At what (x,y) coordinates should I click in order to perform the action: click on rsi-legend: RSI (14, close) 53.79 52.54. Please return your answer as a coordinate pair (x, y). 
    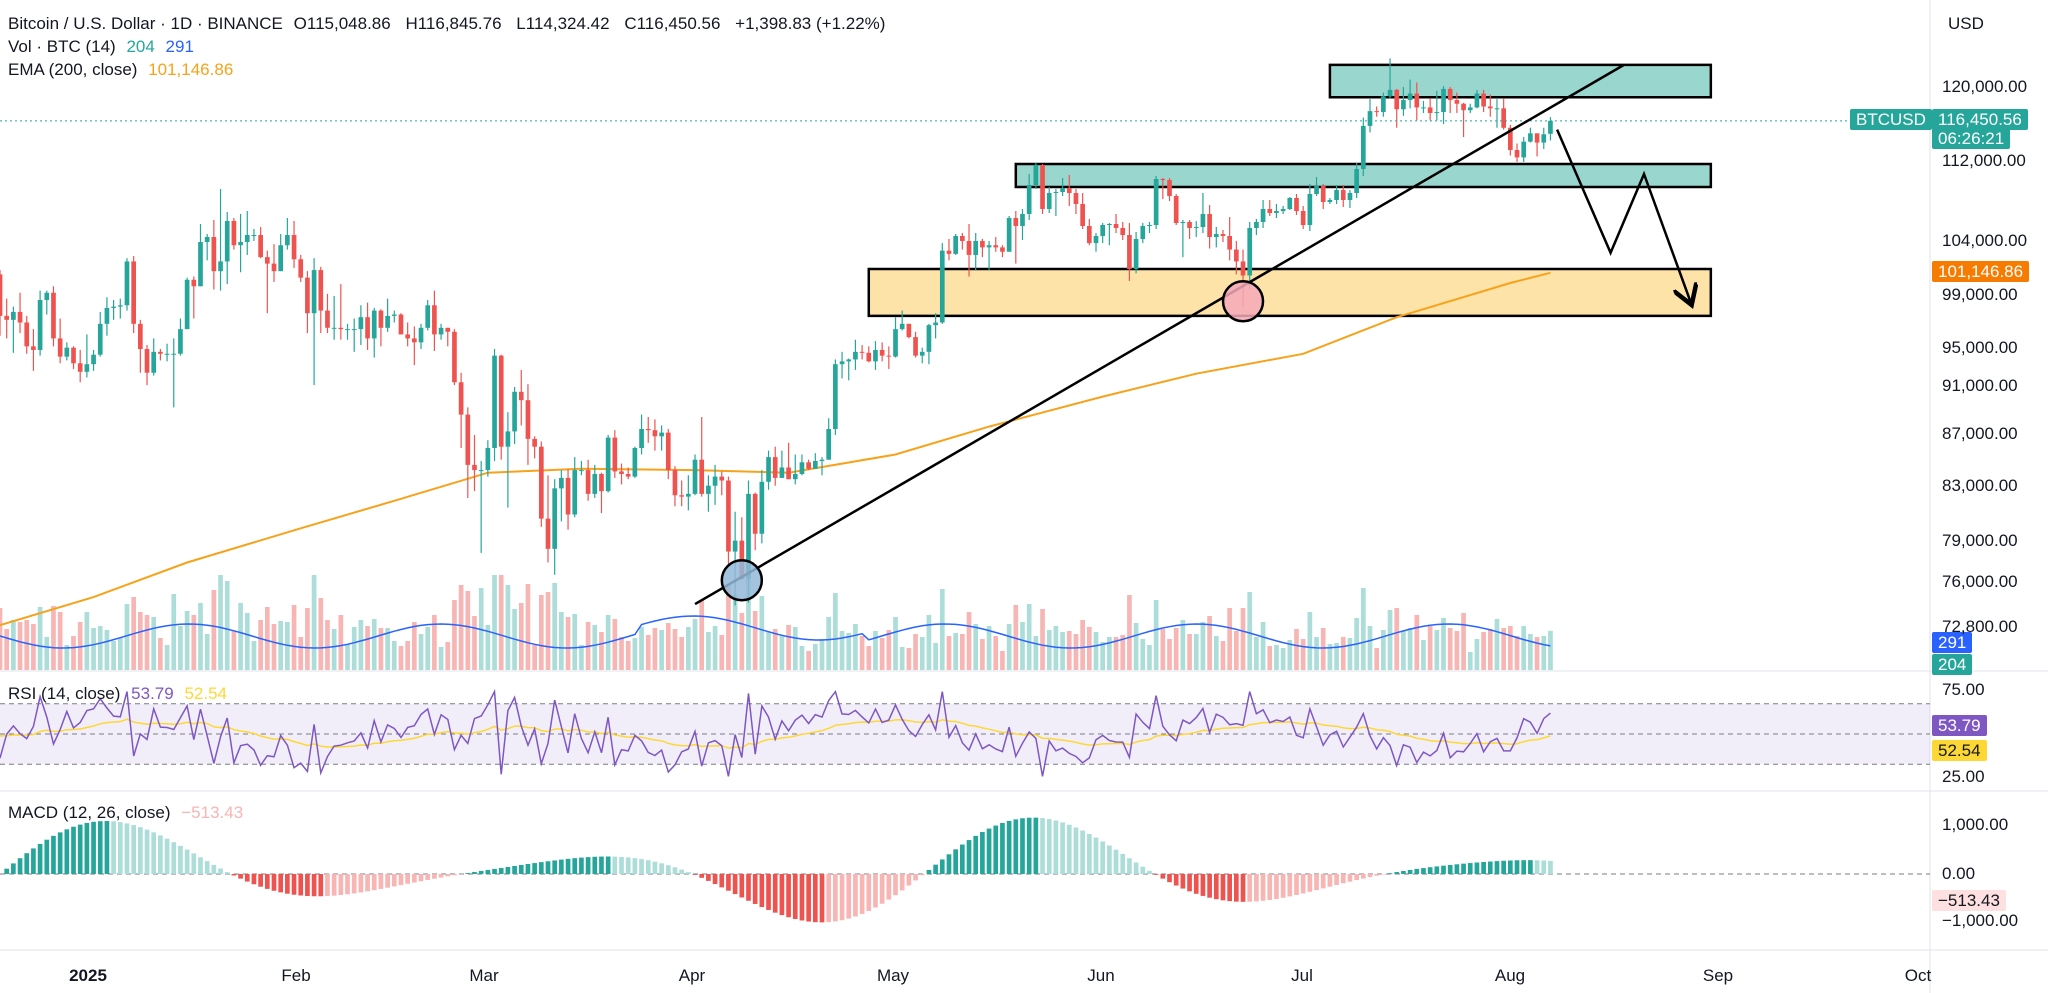
    Looking at the image, I should click on (120, 694).